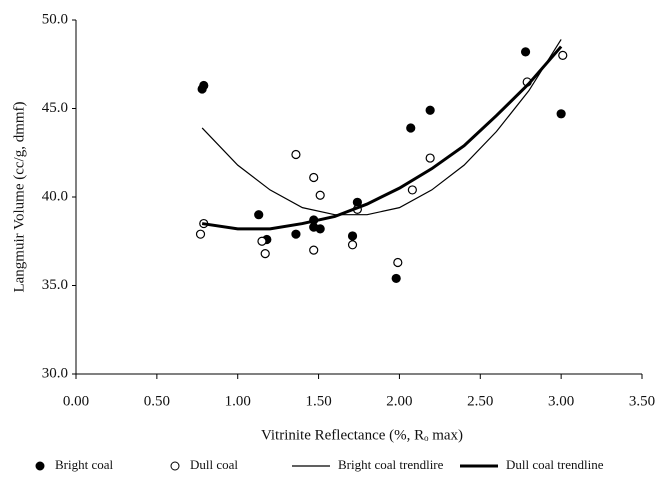  I want to click on y-tick-label: 40.0, so click(55, 196).